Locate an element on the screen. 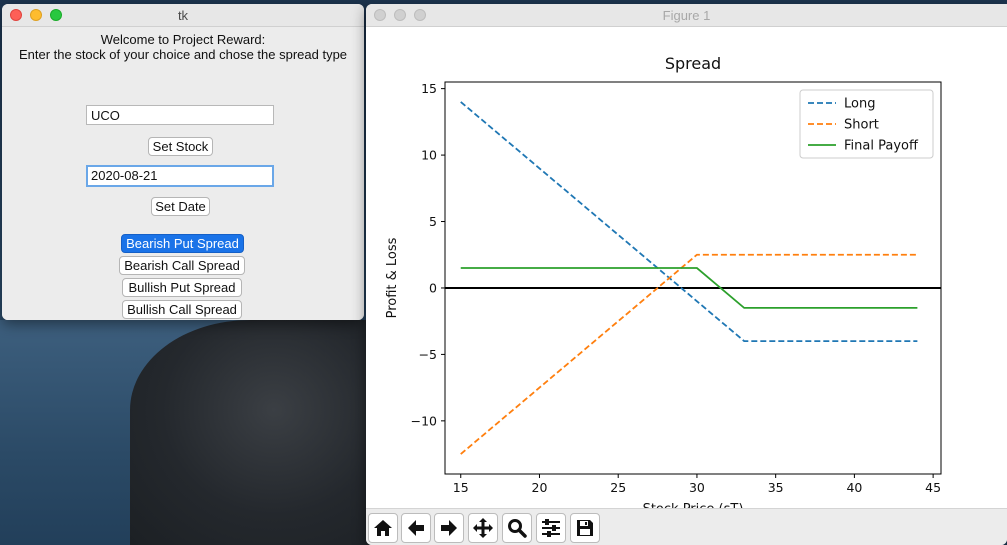 This screenshot has width=1007, height=545. set-date-button: Set Date is located at coordinates (180, 206).